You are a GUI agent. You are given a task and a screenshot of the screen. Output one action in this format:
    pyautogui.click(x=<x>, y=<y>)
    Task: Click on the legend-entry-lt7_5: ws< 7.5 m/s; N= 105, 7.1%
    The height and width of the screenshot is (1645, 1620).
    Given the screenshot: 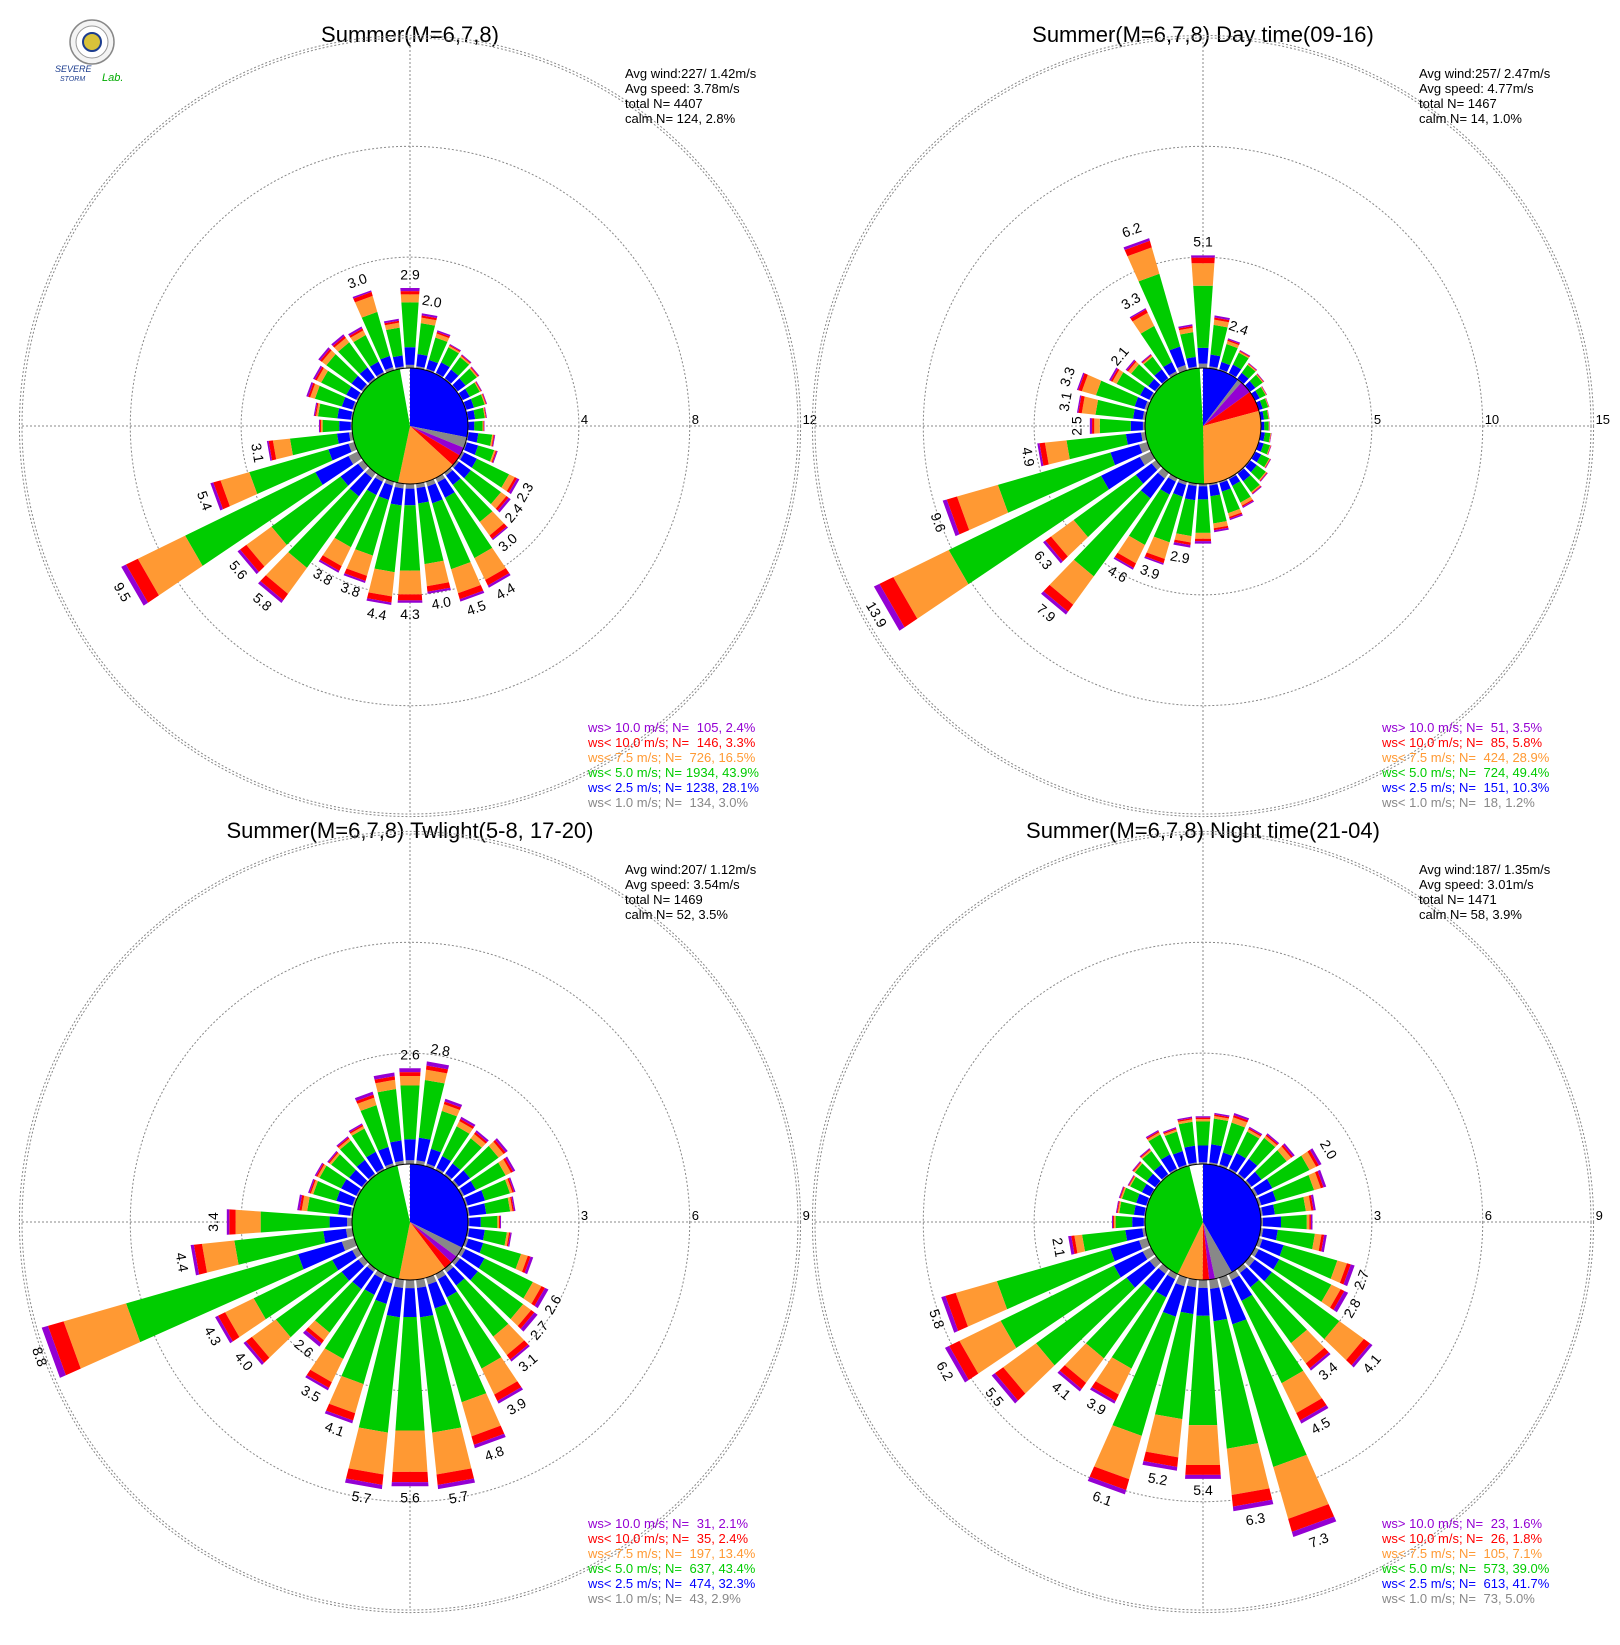 What is the action you would take?
    pyautogui.click(x=1462, y=1553)
    